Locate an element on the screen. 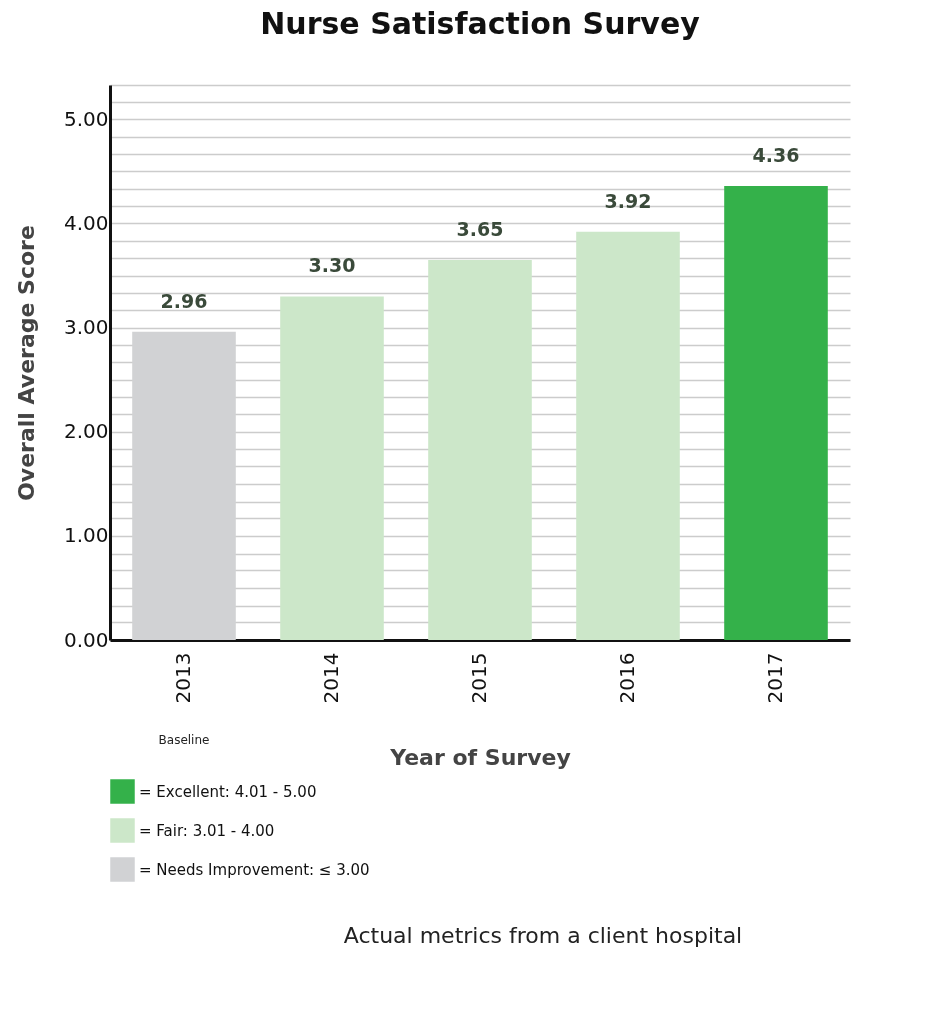 The image size is (946, 1024). text: 3.30 is located at coordinates (332, 265).